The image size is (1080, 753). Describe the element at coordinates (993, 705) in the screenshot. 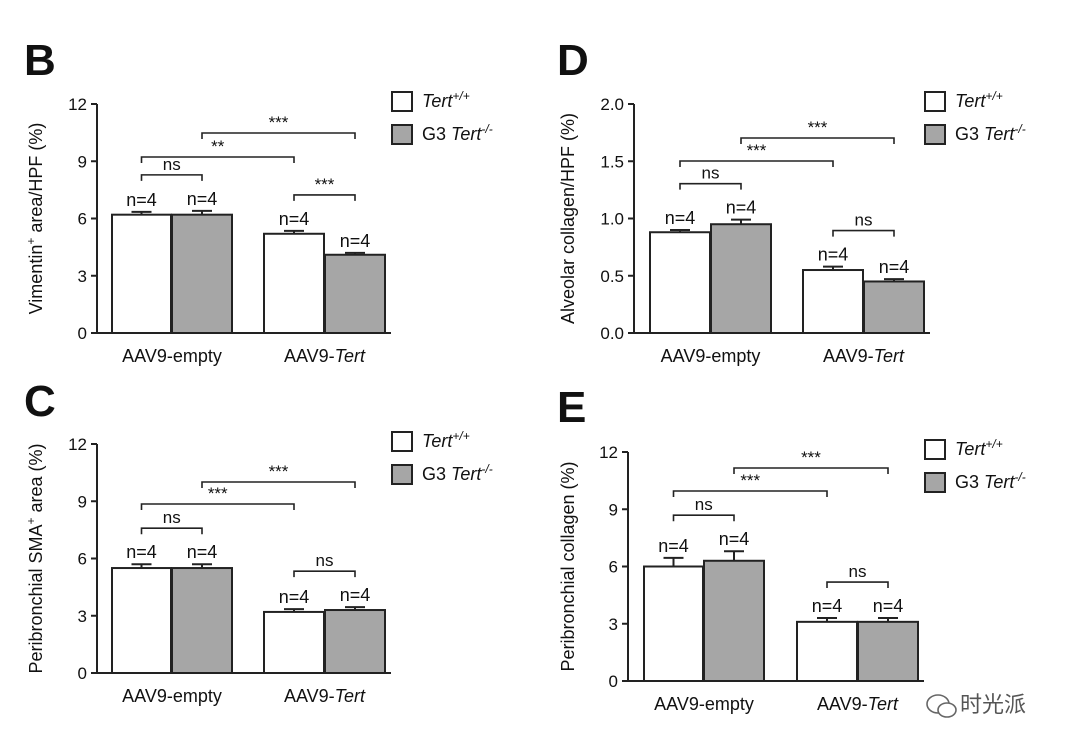

I see `watermark-text: 时光派` at that location.